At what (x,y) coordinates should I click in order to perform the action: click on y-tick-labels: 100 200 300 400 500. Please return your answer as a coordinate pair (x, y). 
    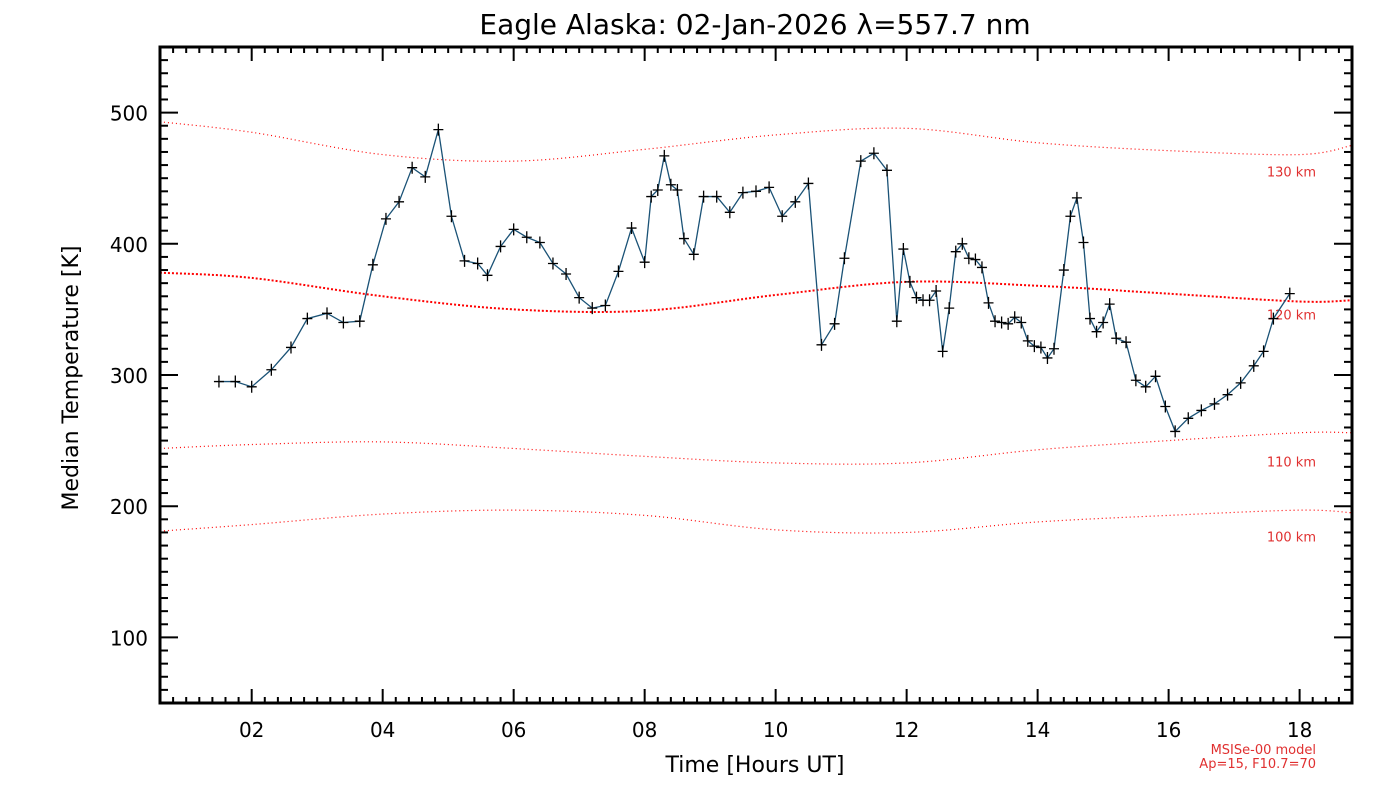
    Looking at the image, I should click on (129, 376).